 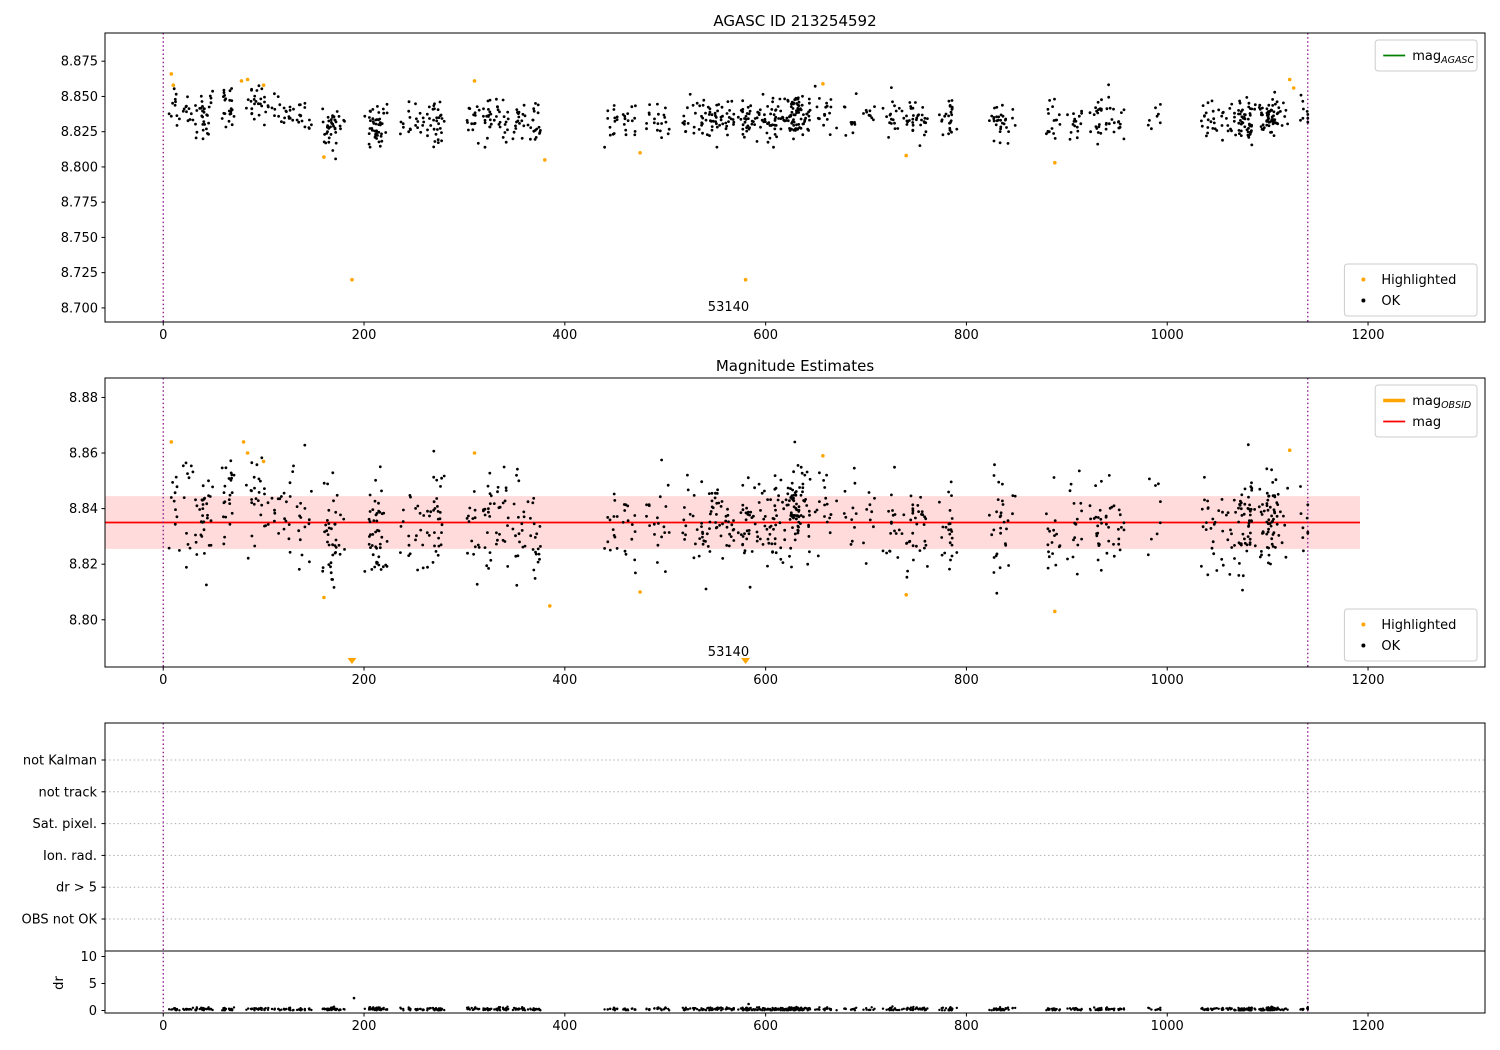 I want to click on x-tick-label: 0, so click(x=163, y=335).